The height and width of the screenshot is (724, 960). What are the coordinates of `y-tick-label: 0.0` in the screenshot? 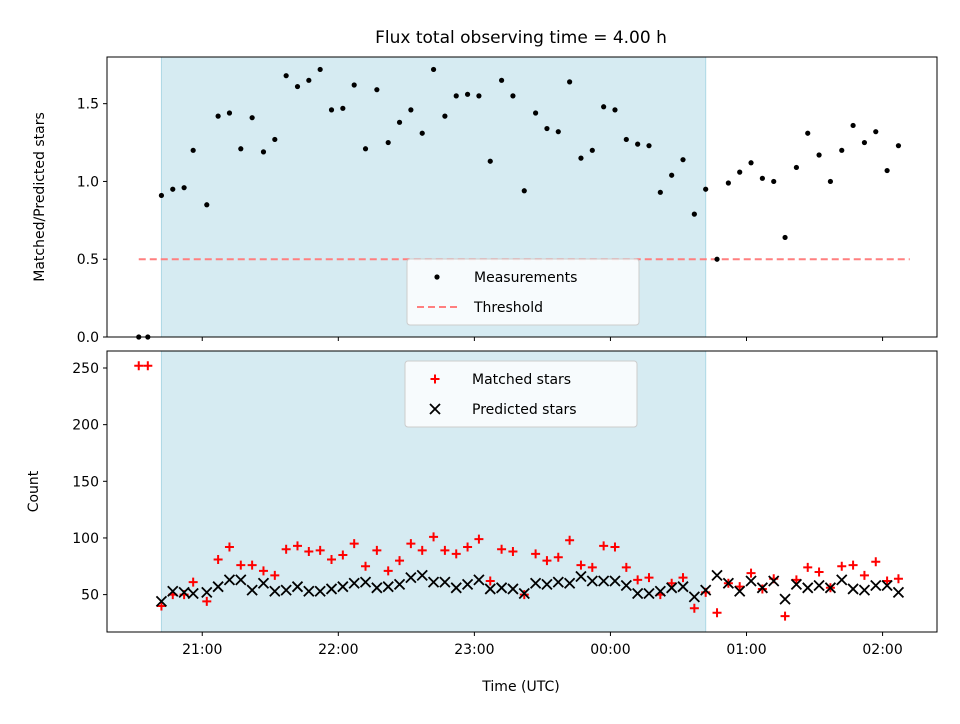 It's located at (88, 338).